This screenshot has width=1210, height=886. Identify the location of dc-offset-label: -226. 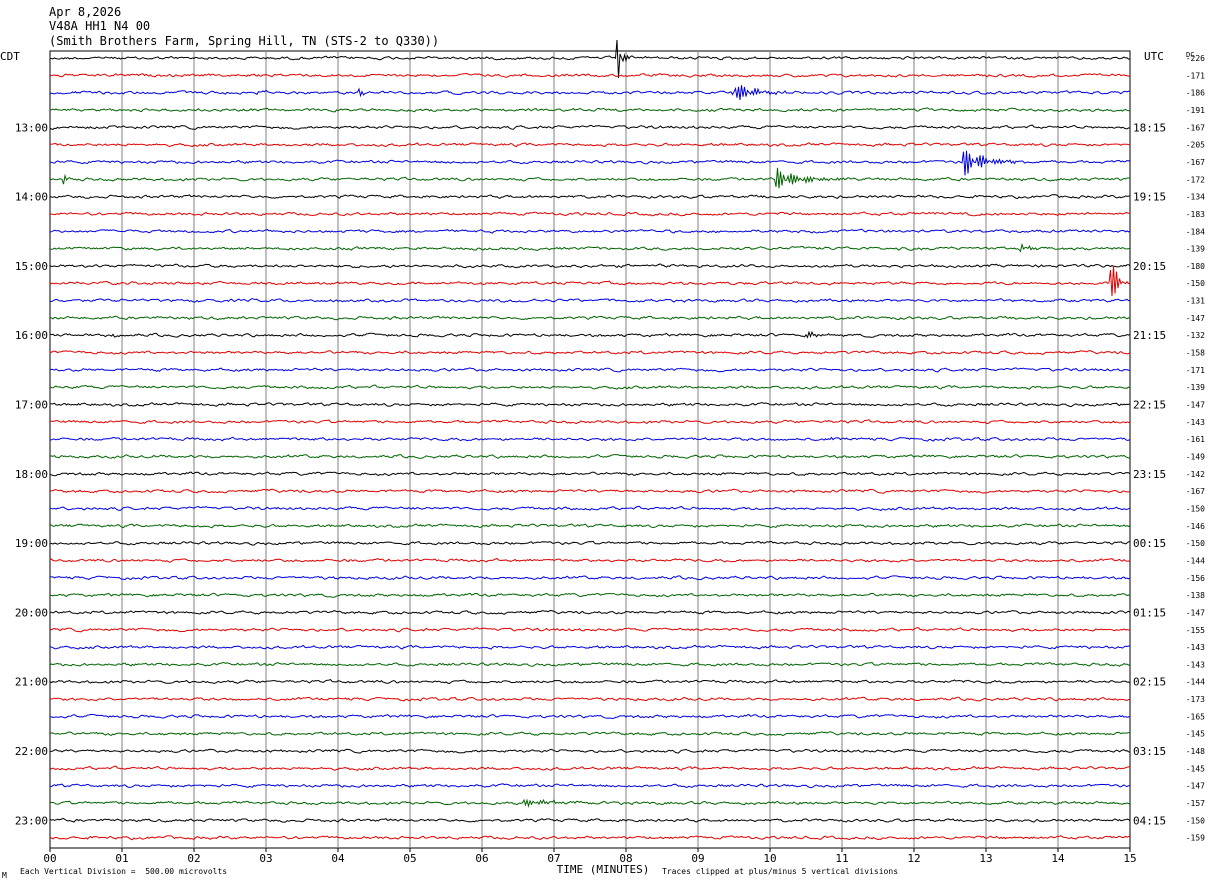
(1195, 58).